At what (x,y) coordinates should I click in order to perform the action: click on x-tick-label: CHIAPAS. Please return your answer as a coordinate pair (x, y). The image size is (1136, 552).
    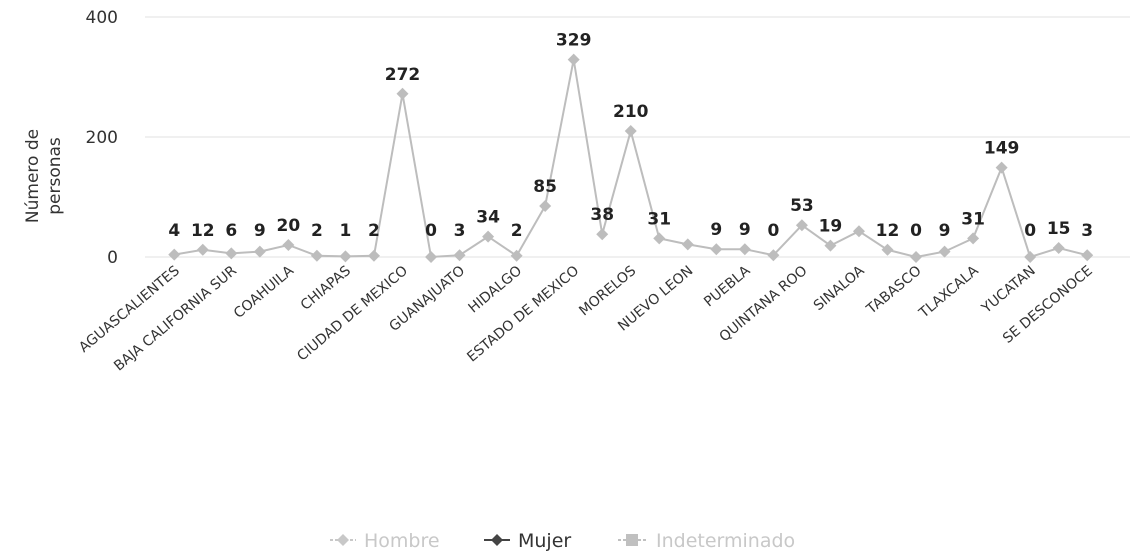
    Looking at the image, I should click on (326, 288).